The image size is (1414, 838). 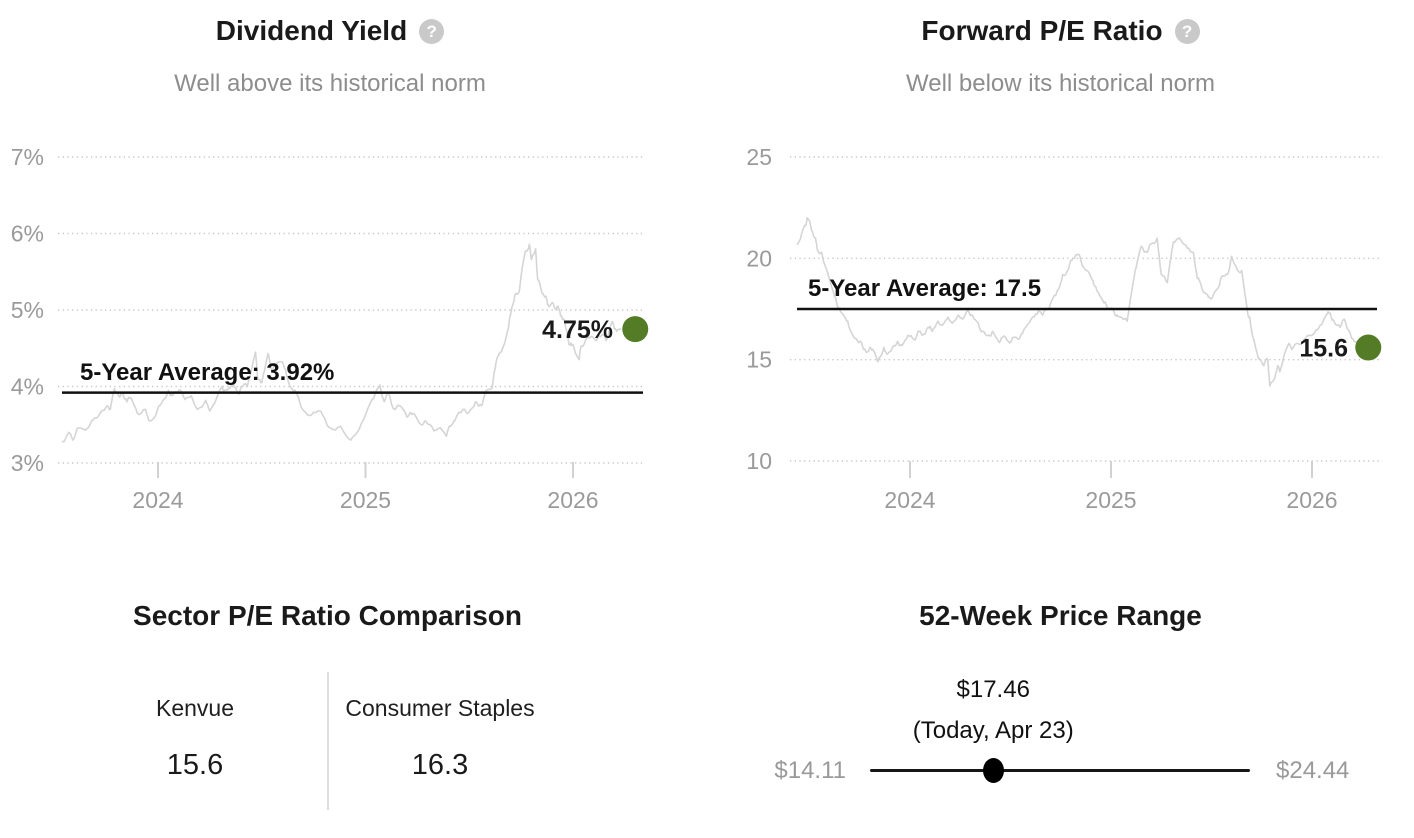 I want to click on current-price-caption: (Today, Apr 23), so click(x=993, y=730).